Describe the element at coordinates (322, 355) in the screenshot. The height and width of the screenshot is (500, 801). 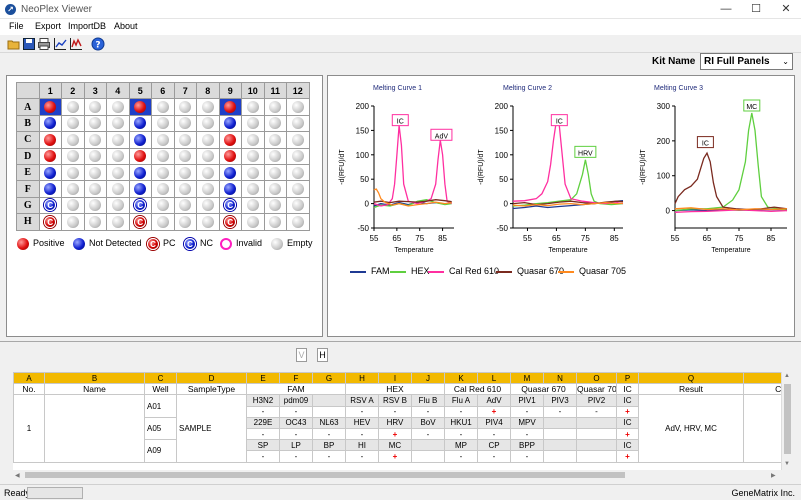
I see `horizontal-view-button: H` at that location.